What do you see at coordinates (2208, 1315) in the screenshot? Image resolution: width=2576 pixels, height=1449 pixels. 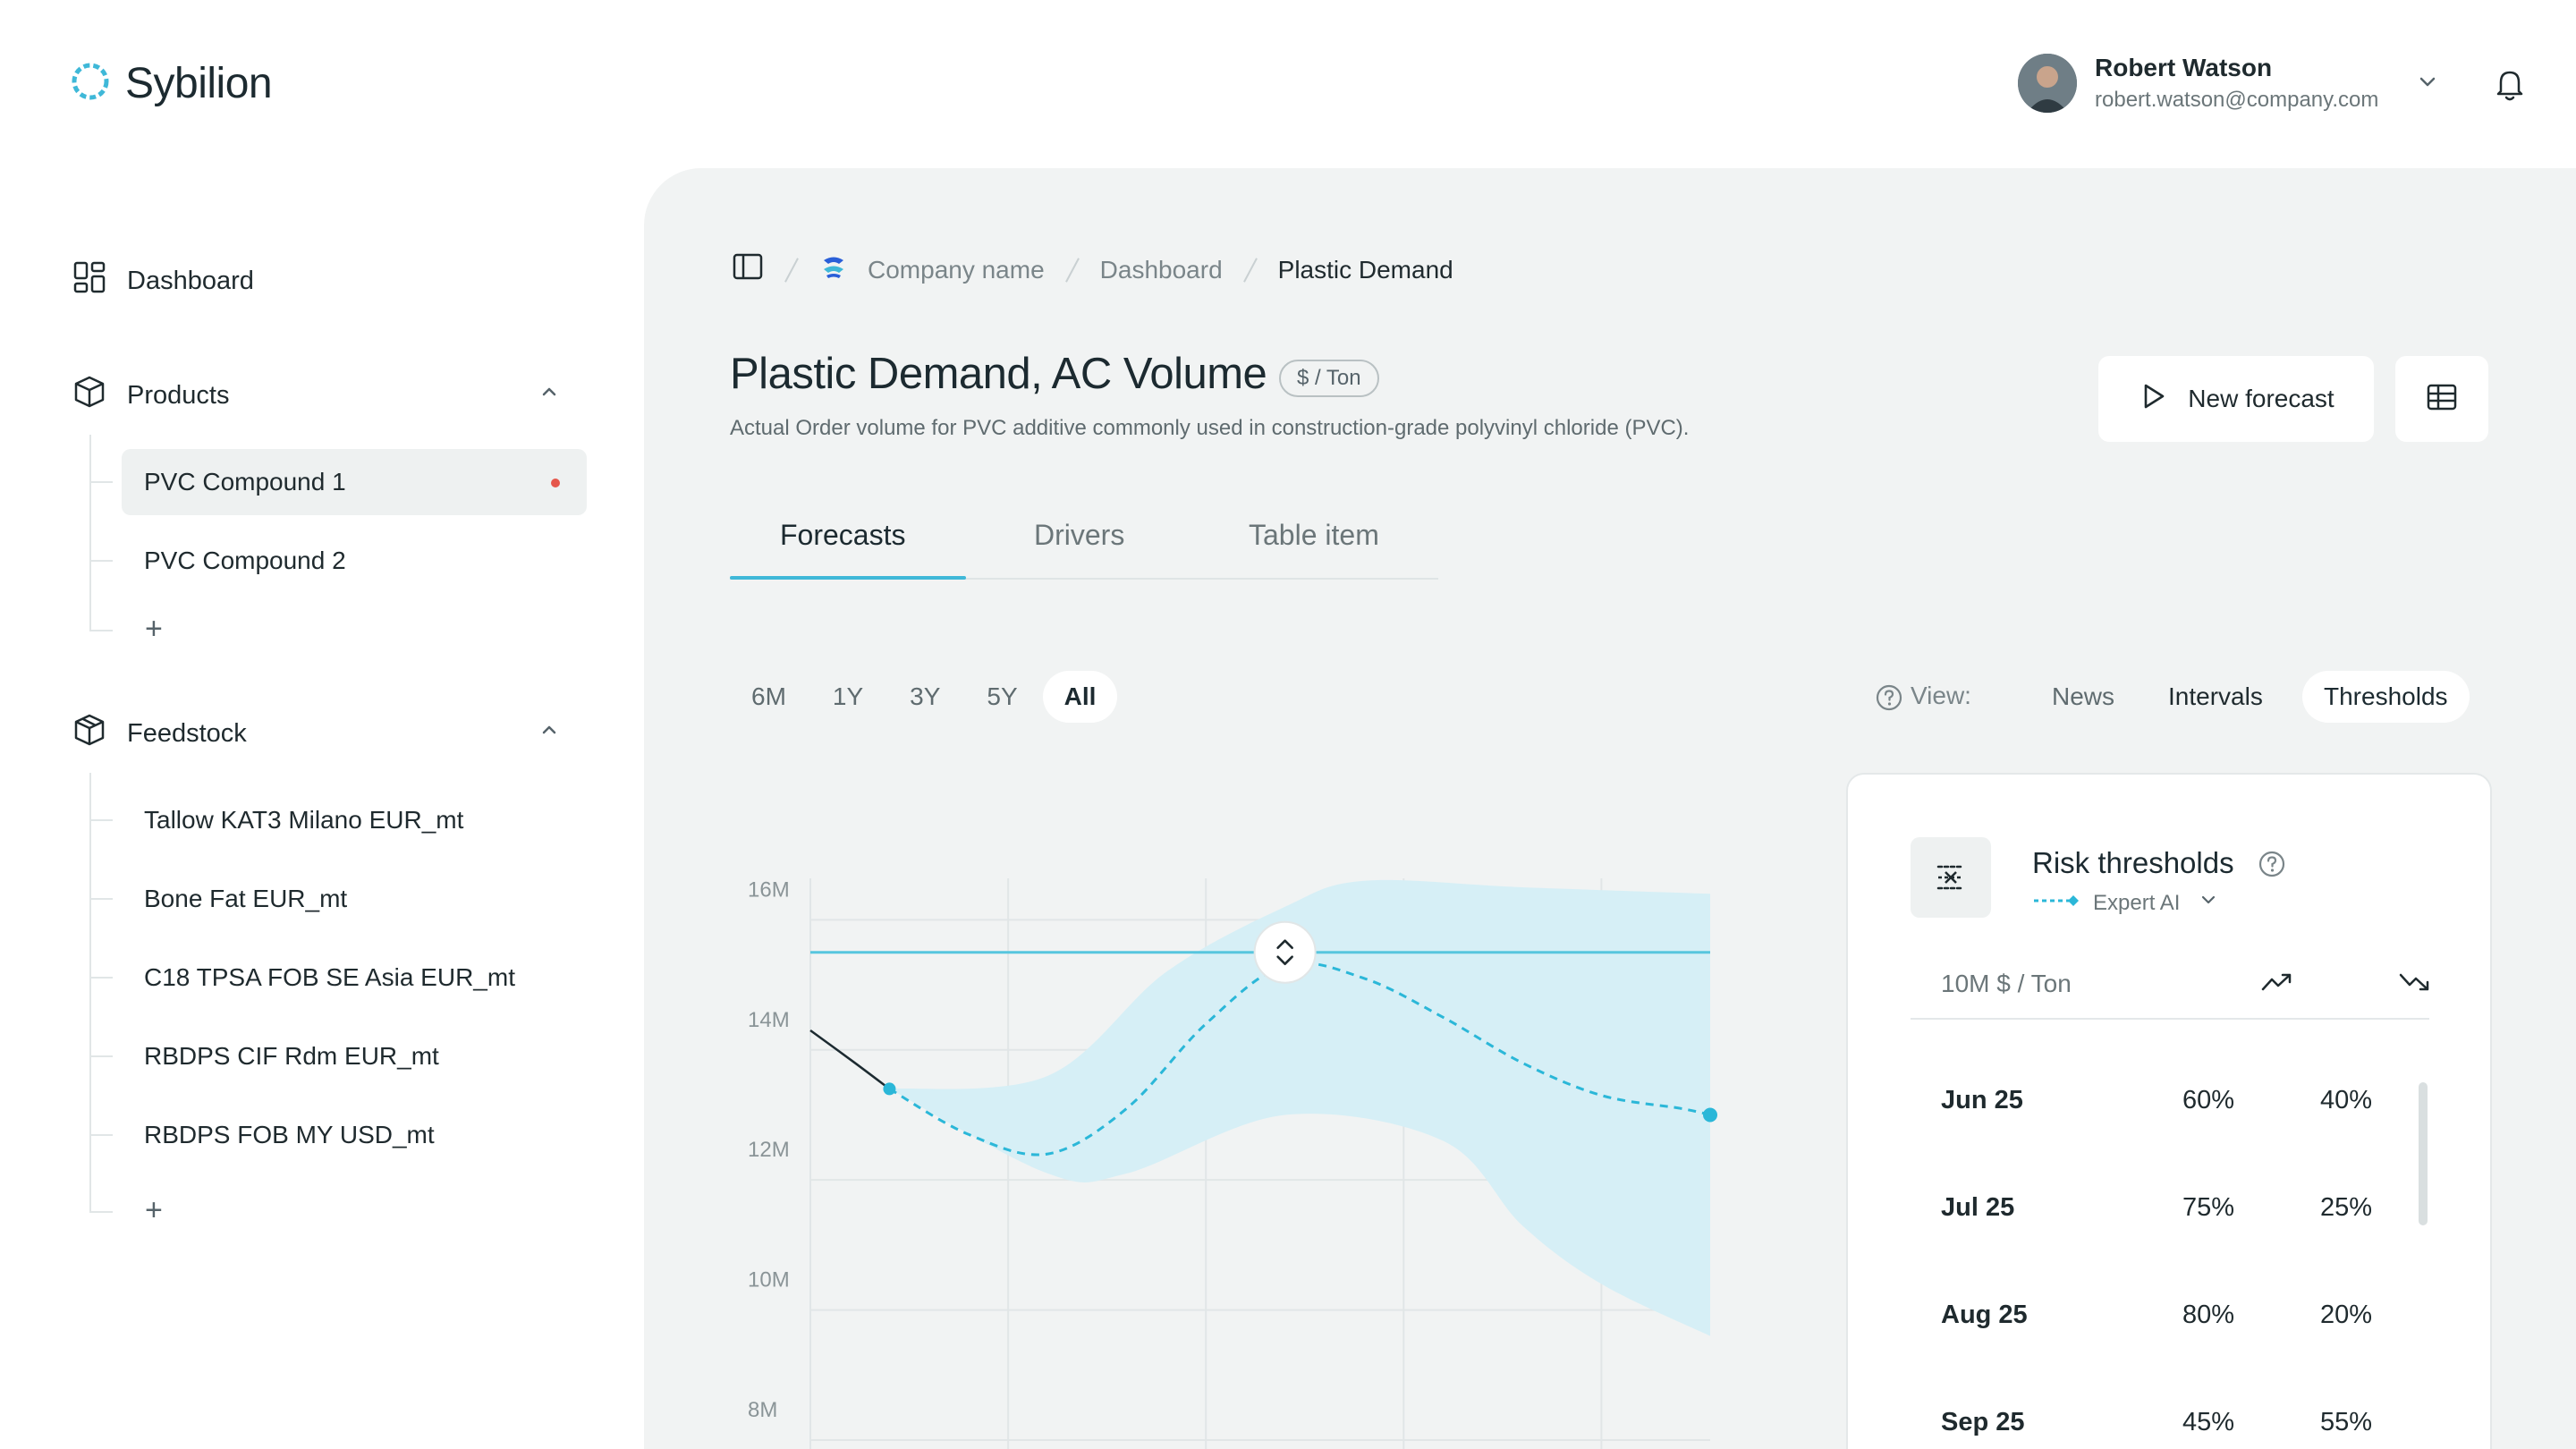 I see `row-up-probability: 80%` at bounding box center [2208, 1315].